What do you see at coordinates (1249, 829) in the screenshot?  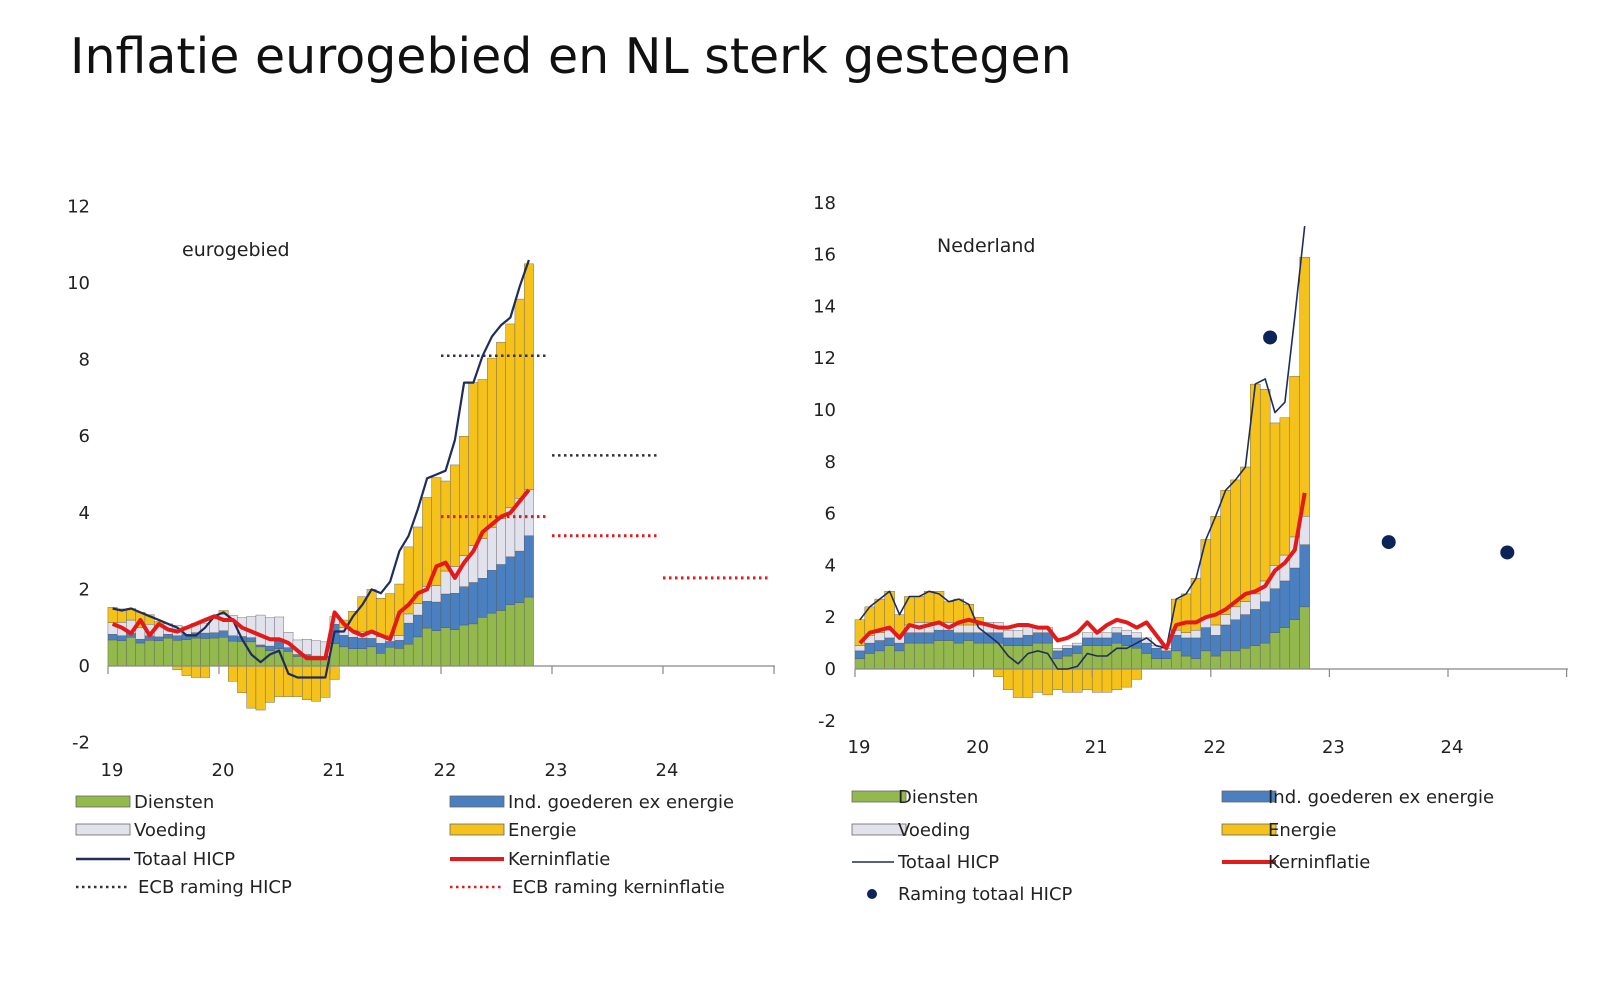 I see `legend-swatch-energie` at bounding box center [1249, 829].